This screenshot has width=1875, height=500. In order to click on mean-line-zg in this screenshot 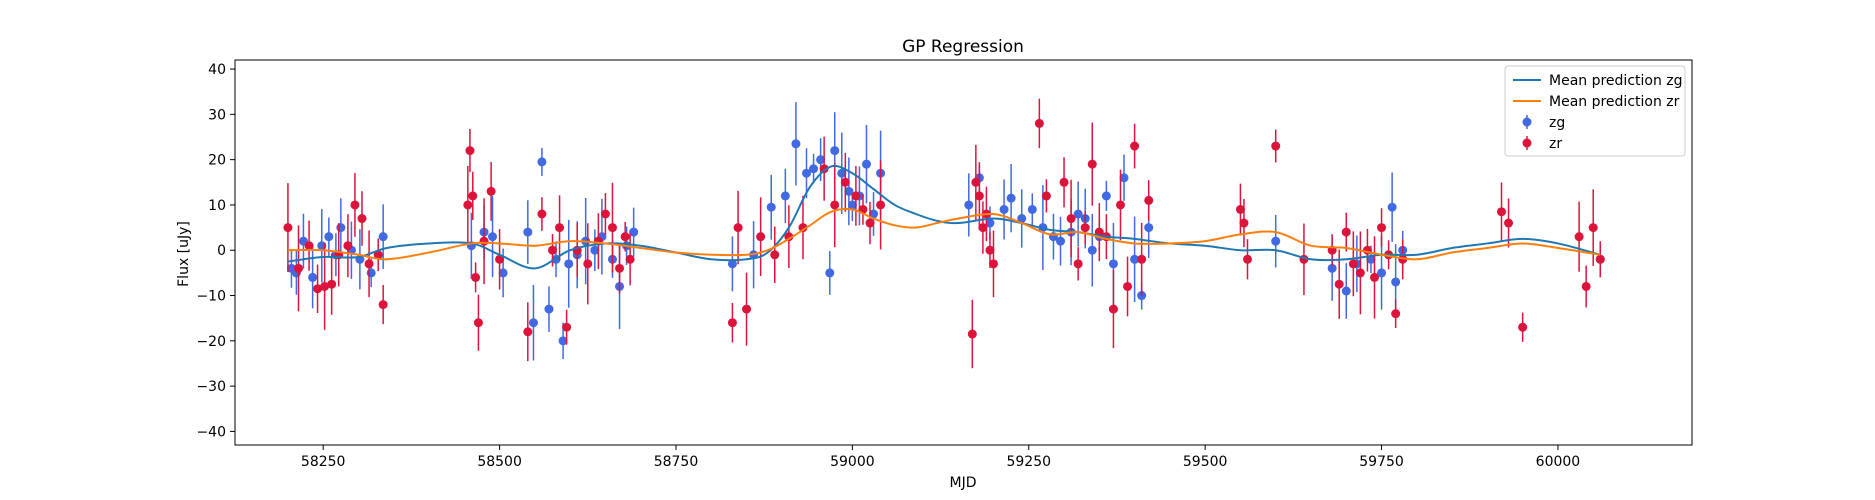, I will do `click(944, 217)`.